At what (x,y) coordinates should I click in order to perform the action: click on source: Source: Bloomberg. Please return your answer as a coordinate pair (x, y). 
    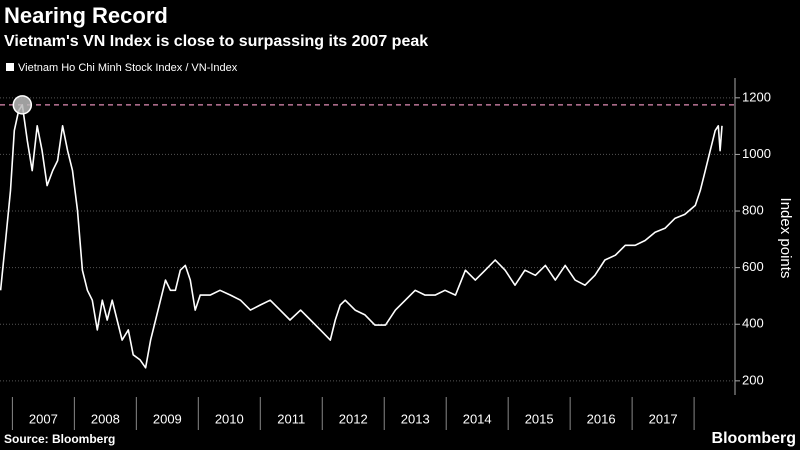
    Looking at the image, I should click on (59, 439).